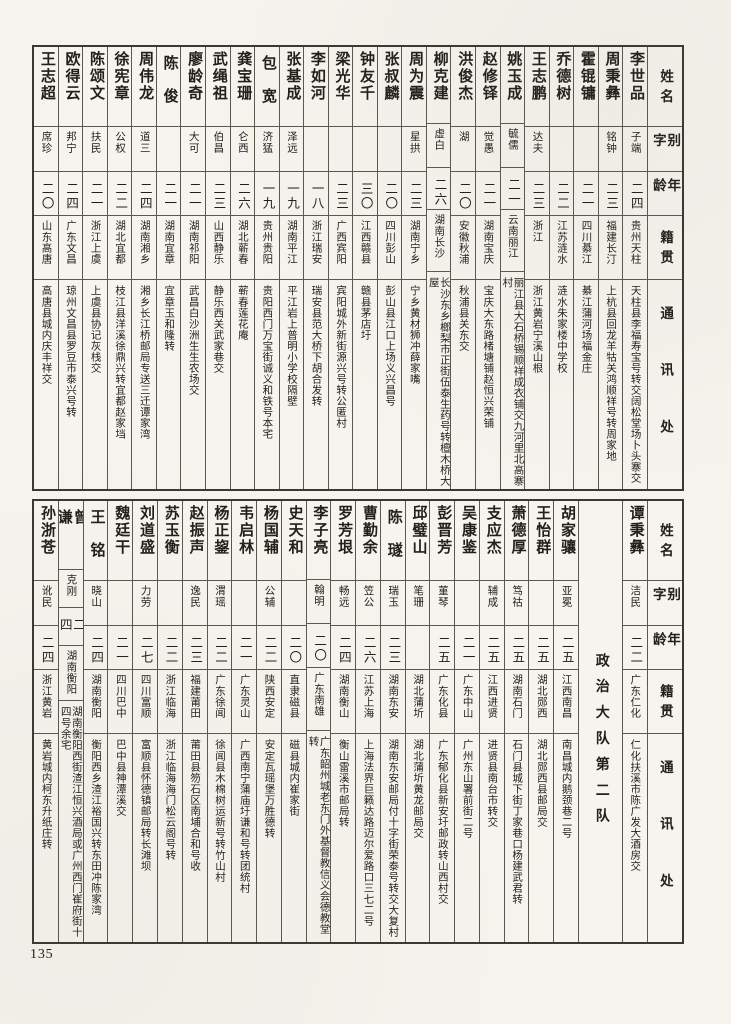 The width and height of the screenshot is (731, 1024). Describe the element at coordinates (121, 721) in the screenshot. I see `person-column: 魏廷干 二一 四川巴中 巴中县神潭溪交` at that location.